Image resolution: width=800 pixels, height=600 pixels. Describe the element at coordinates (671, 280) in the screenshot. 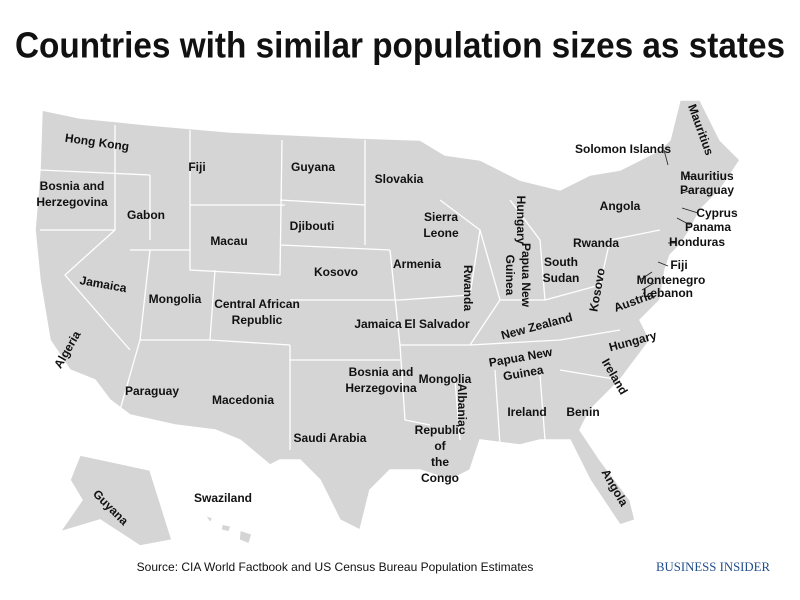

I see `state-label: Montenegro` at that location.